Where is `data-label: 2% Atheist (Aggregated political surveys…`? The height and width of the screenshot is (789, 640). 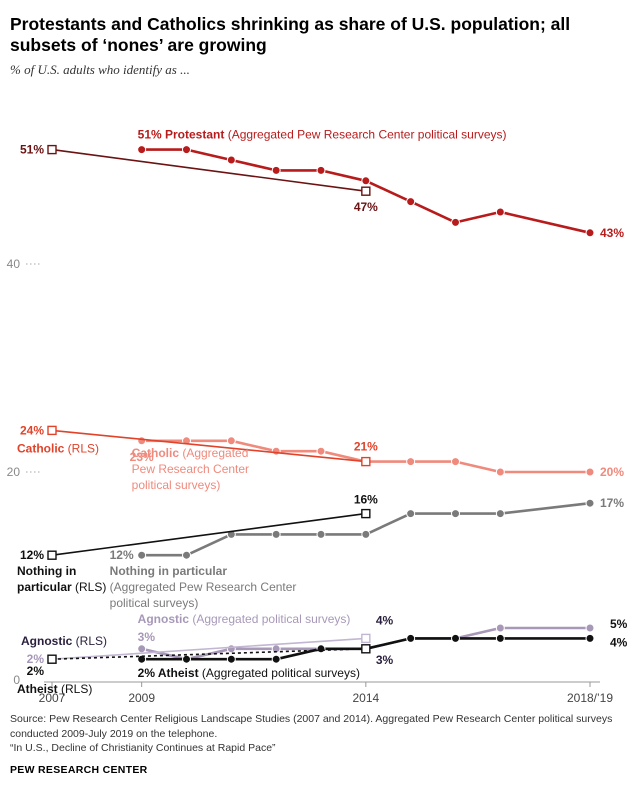 data-label: 2% Atheist (Aggregated political surveys… is located at coordinates (249, 673).